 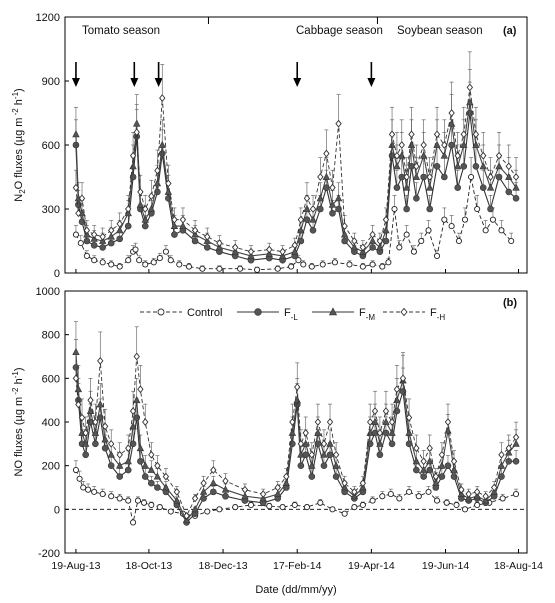 What do you see at coordinates (339, 31) in the screenshot?
I see `season-label-cabbage: Cabbage season` at bounding box center [339, 31].